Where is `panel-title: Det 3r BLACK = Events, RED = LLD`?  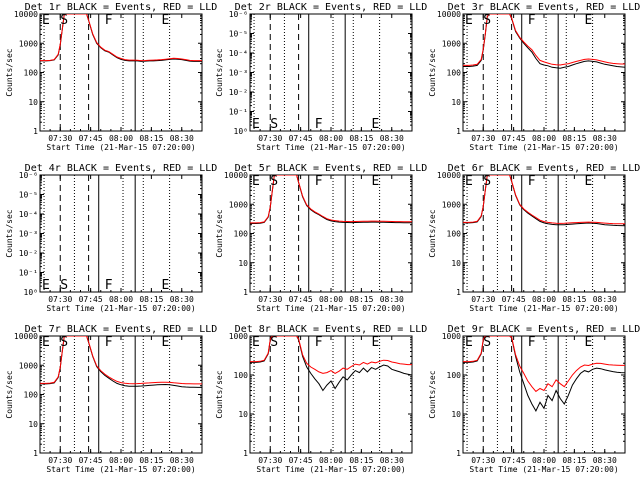
panel-title: Det 3r BLACK = Events, RED = LLD is located at coordinates (544, 7).